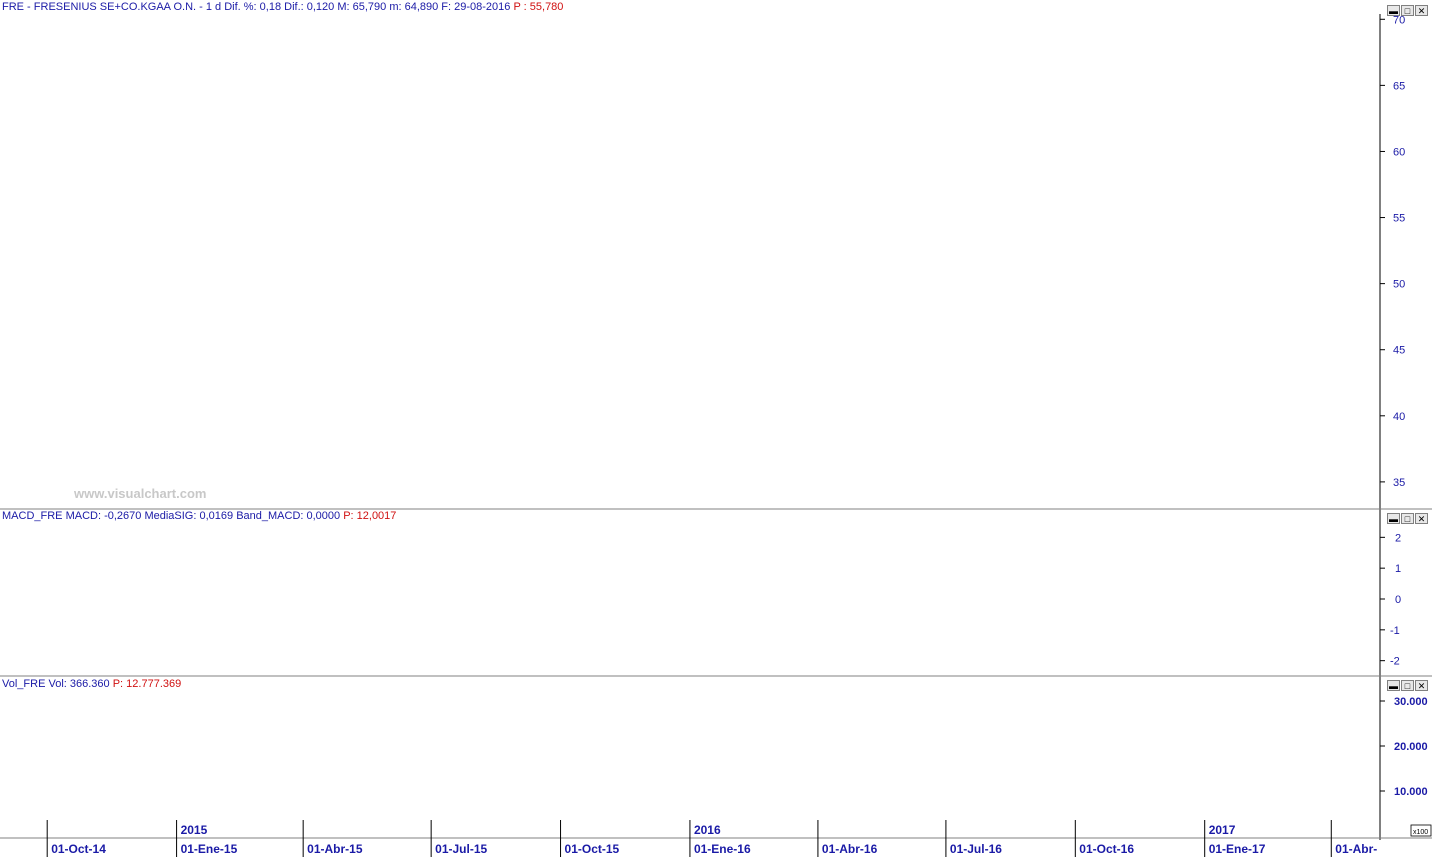 The image size is (1432, 862). What do you see at coordinates (189, 516) in the screenshot?
I see `signal-value-label: MediaSIG: 0,0169` at bounding box center [189, 516].